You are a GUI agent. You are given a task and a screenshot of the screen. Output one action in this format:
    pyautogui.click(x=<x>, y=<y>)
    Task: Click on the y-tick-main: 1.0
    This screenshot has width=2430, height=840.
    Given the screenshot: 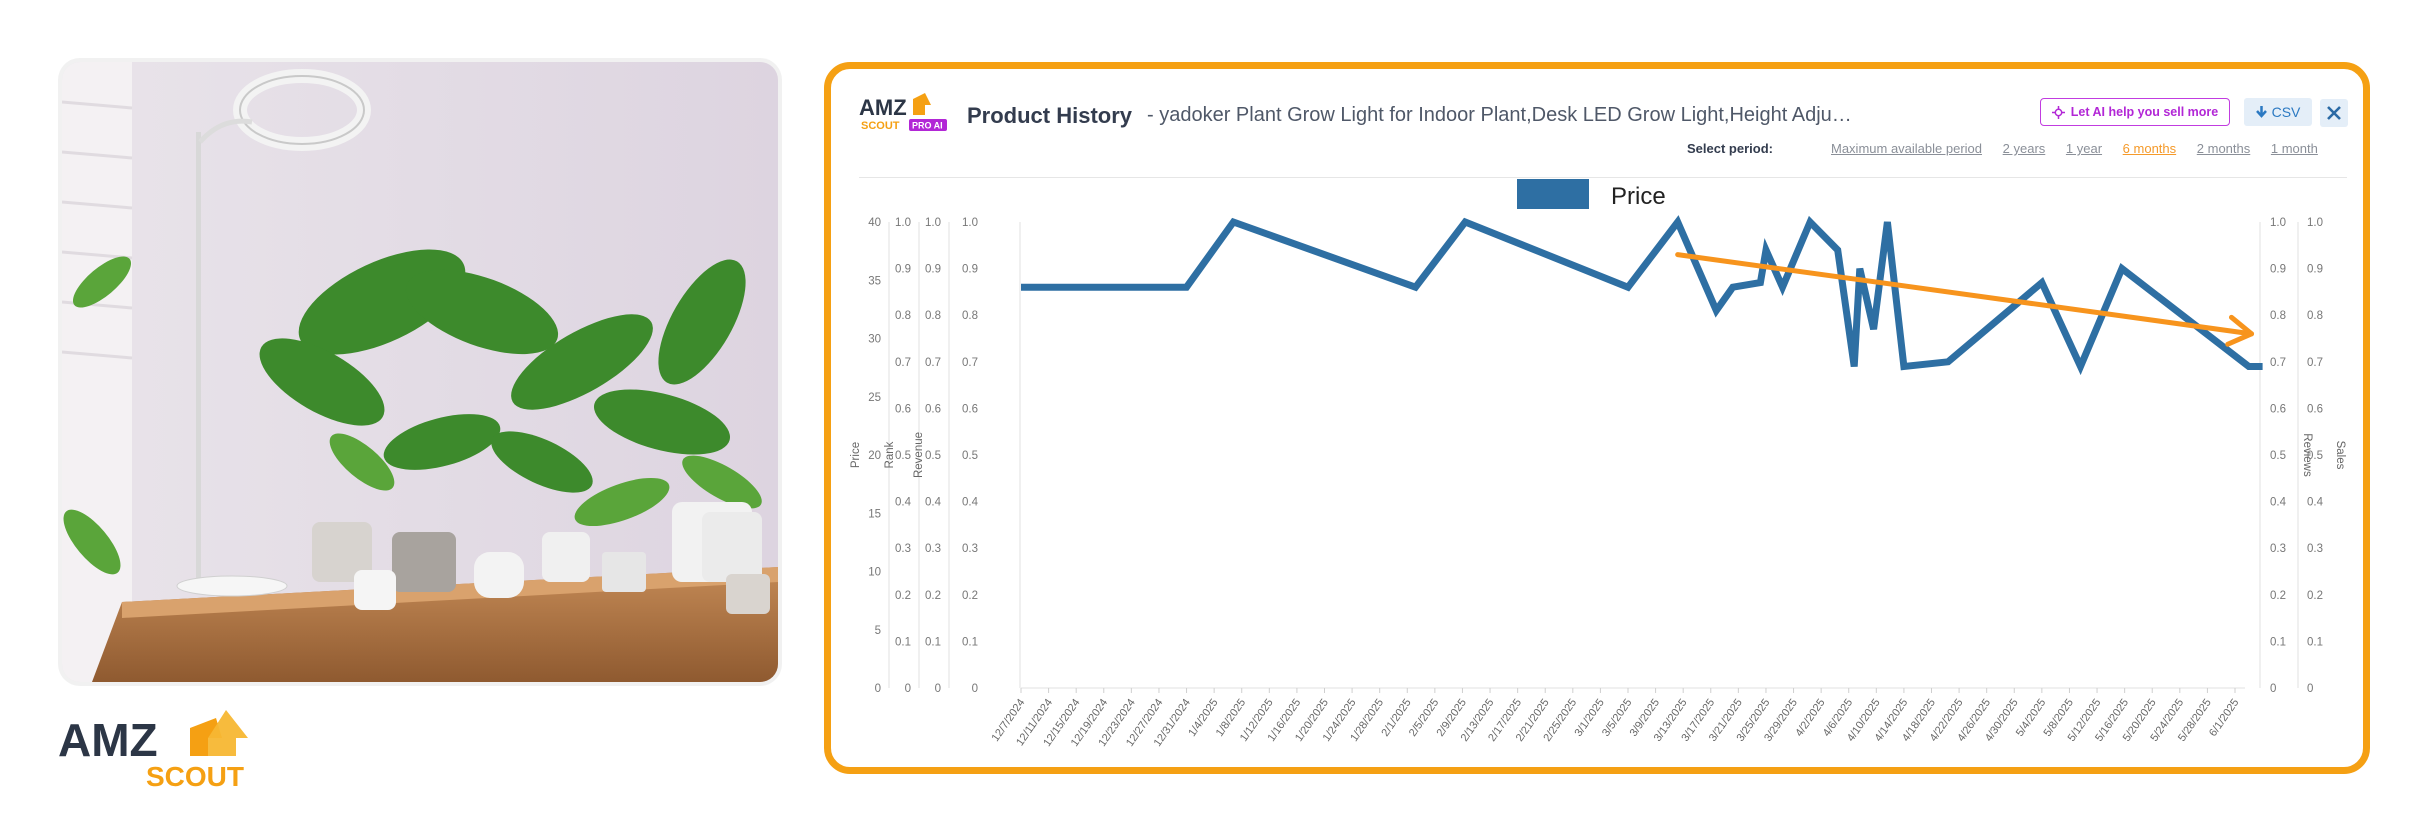 What is the action you would take?
    pyautogui.click(x=970, y=223)
    